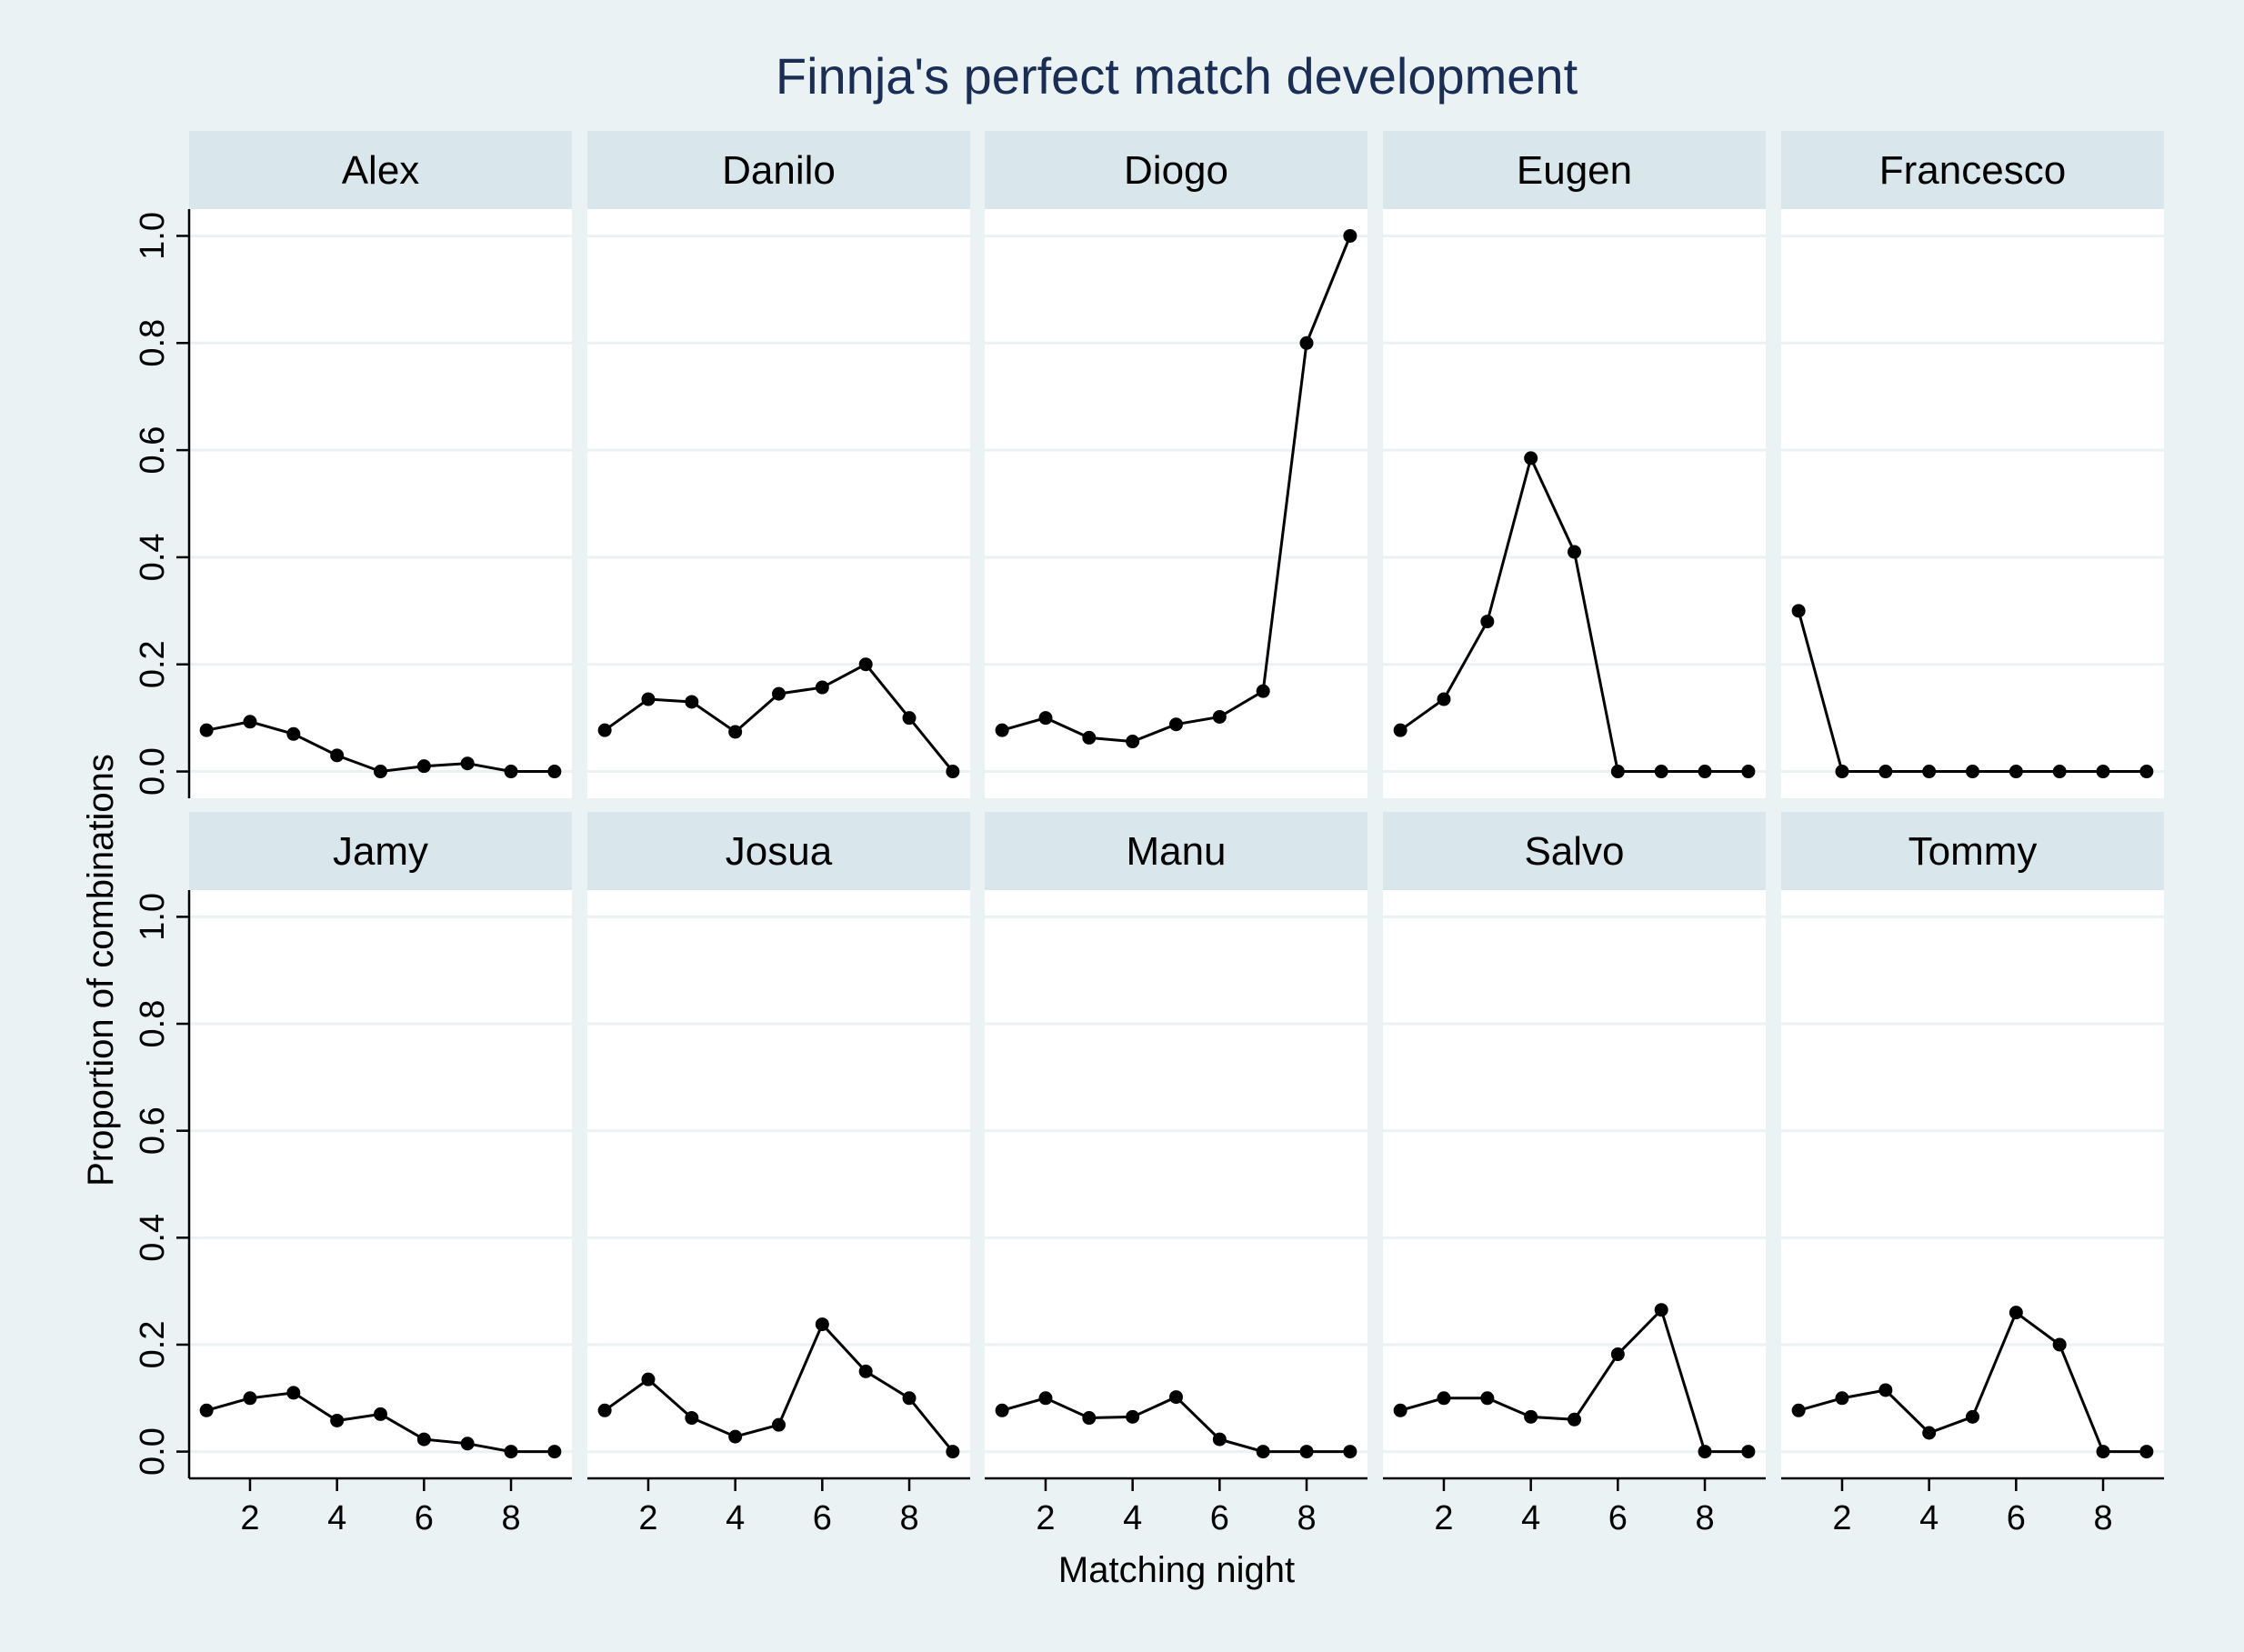 This screenshot has width=2244, height=1652. Describe the element at coordinates (1176, 852) in the screenshot. I see `panel-title: Manu` at that location.